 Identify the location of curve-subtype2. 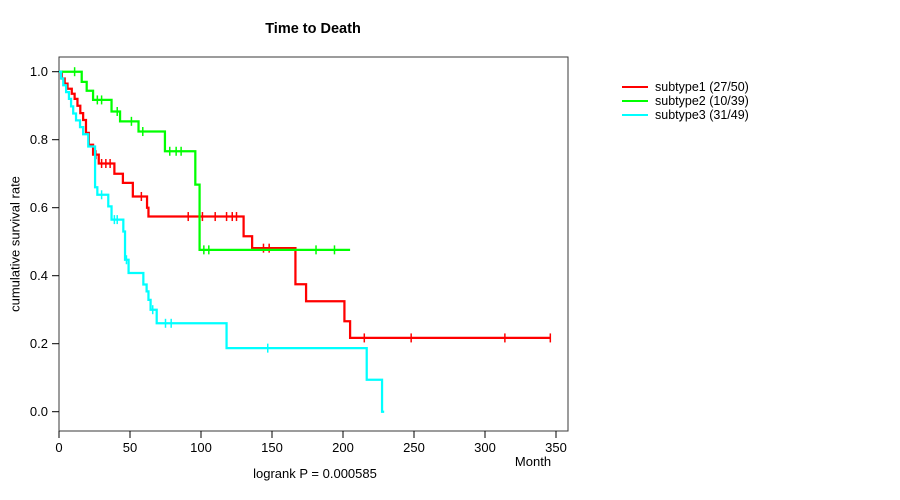
(205, 161).